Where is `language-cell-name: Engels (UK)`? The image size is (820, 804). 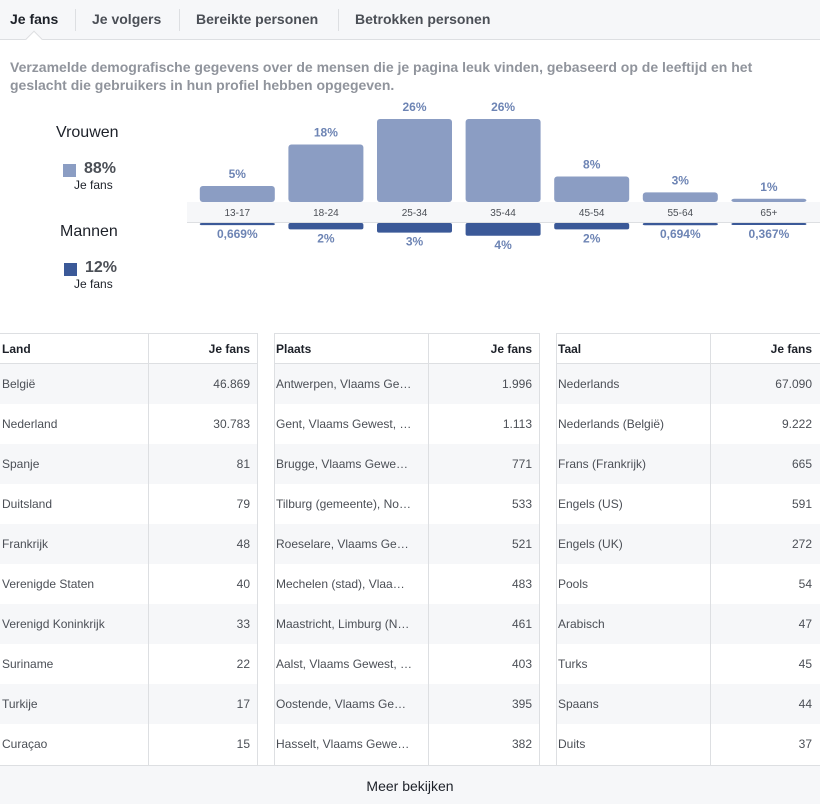
language-cell-name: Engels (UK) is located at coordinates (590, 544).